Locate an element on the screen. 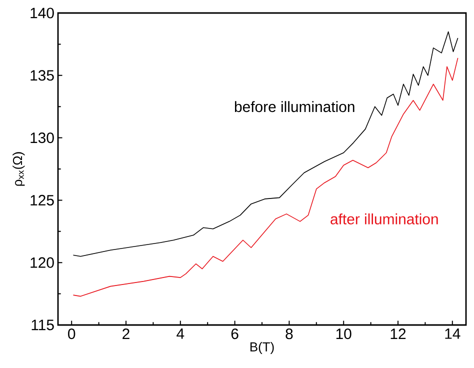 Image resolution: width=474 pixels, height=368 pixels. y-tick-label: 115 is located at coordinates (43, 325).